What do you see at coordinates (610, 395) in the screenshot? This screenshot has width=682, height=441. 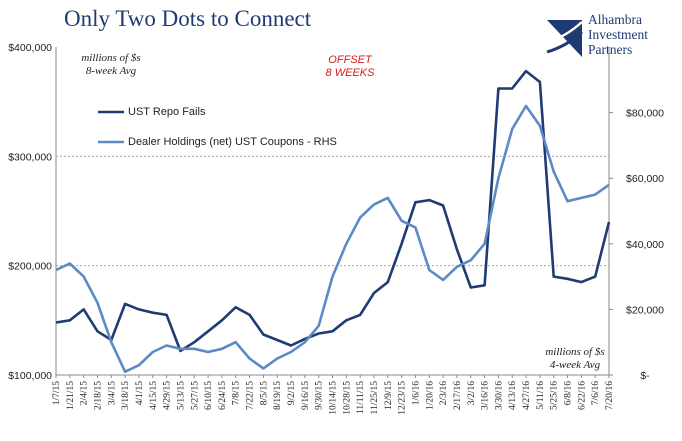 I see `x-tick-label: 7/20/16` at bounding box center [610, 395].